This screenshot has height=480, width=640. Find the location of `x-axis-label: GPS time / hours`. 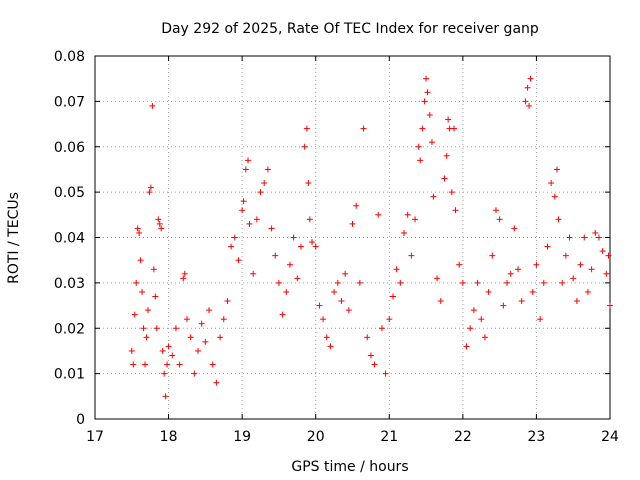

x-axis-label: GPS time / hours is located at coordinates (349, 467).